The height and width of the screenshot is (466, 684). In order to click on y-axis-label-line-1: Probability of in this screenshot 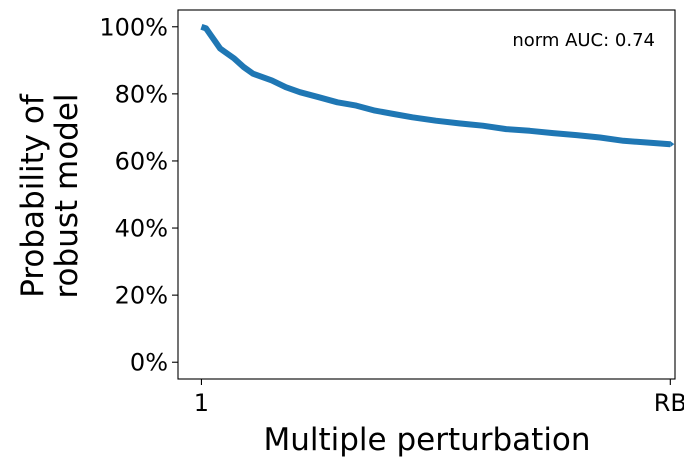, I will do `click(33, 195)`.